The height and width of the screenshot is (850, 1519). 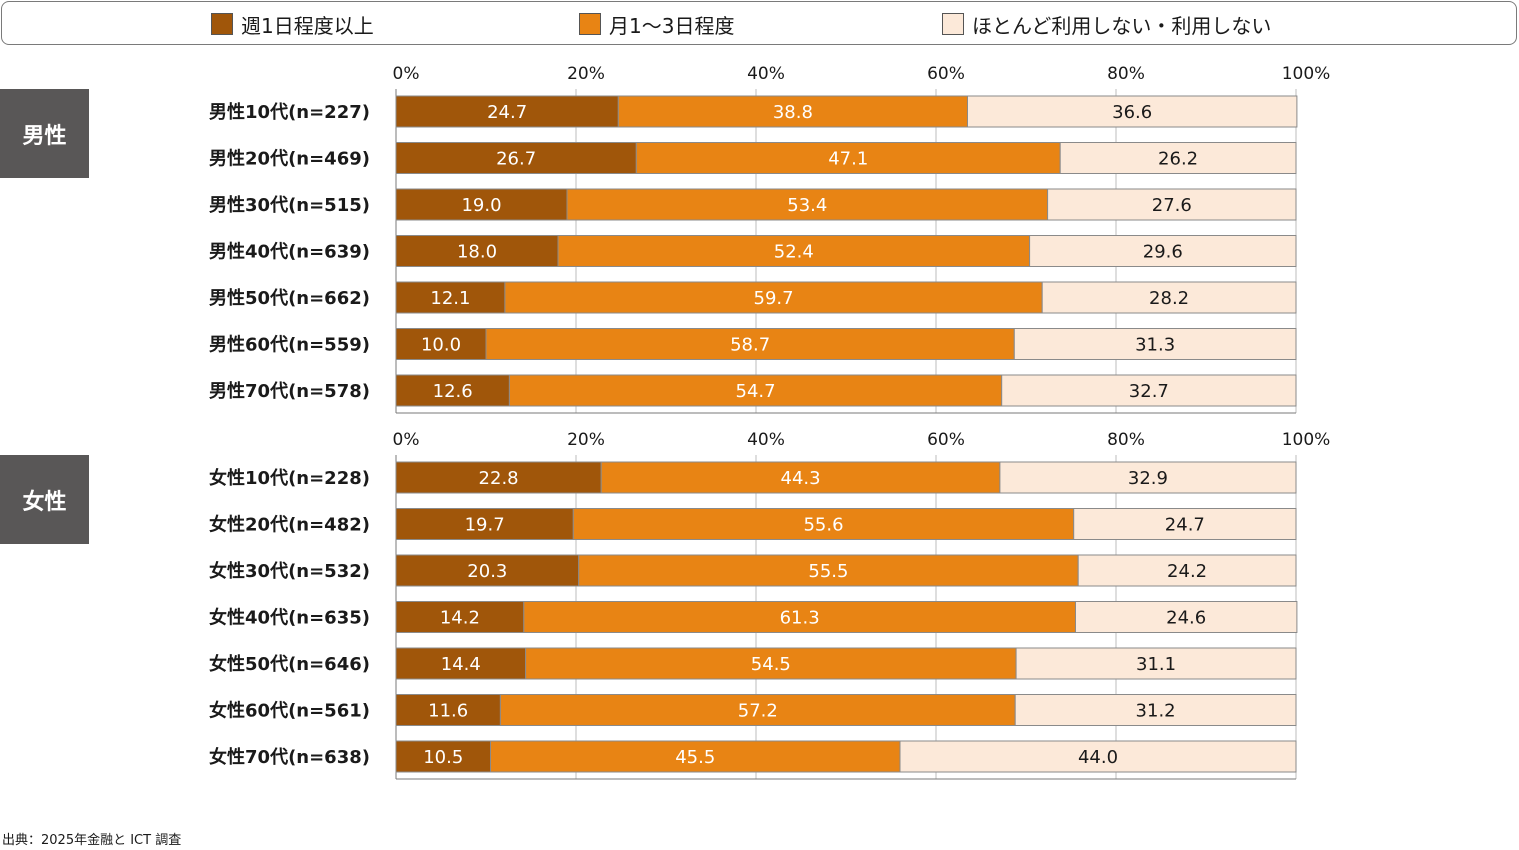 I want to click on chart1-data-label: 47.1, so click(x=848, y=159).